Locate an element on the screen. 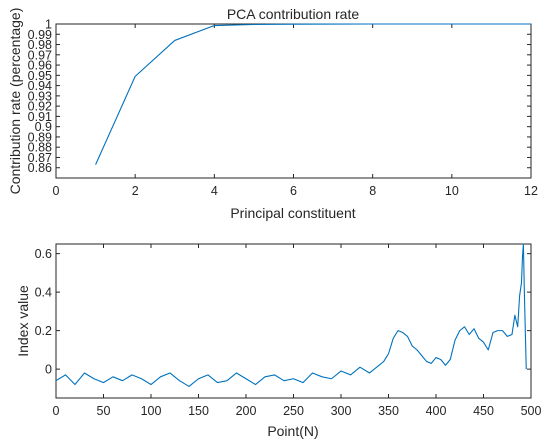  x-tick-label: 6 is located at coordinates (293, 191).